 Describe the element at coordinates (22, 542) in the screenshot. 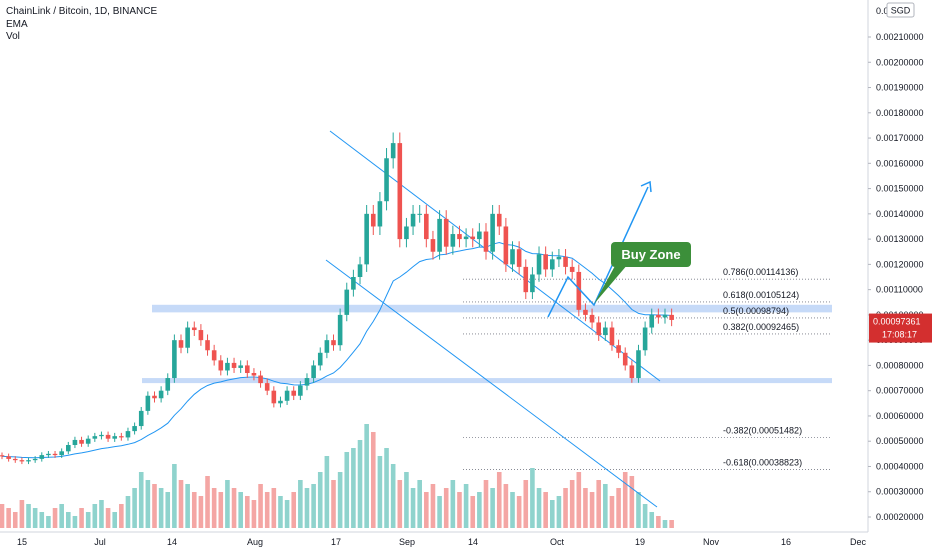

I see `time-tick-label: 15` at that location.